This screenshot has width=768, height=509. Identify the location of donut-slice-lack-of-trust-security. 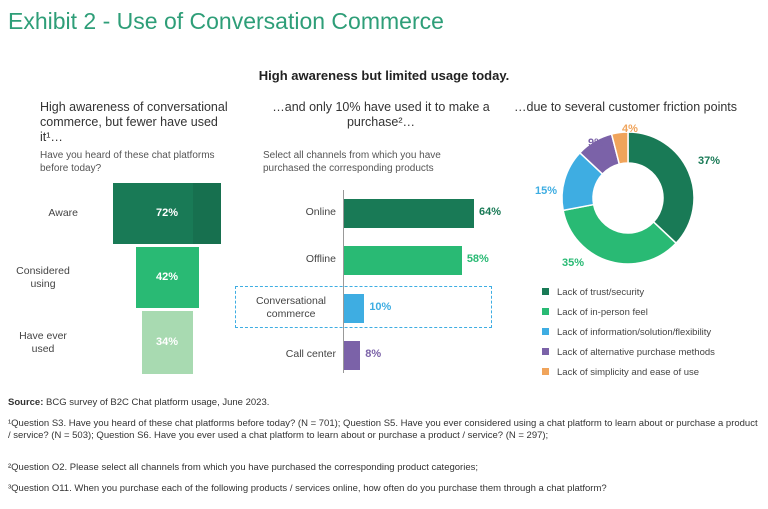
(661, 188).